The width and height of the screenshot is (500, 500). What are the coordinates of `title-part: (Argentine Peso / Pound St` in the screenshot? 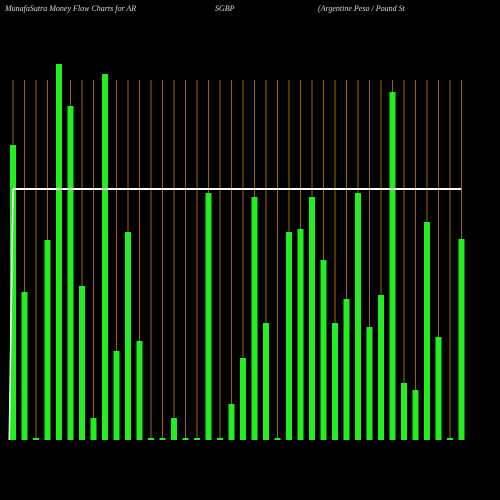 It's located at (362, 8).